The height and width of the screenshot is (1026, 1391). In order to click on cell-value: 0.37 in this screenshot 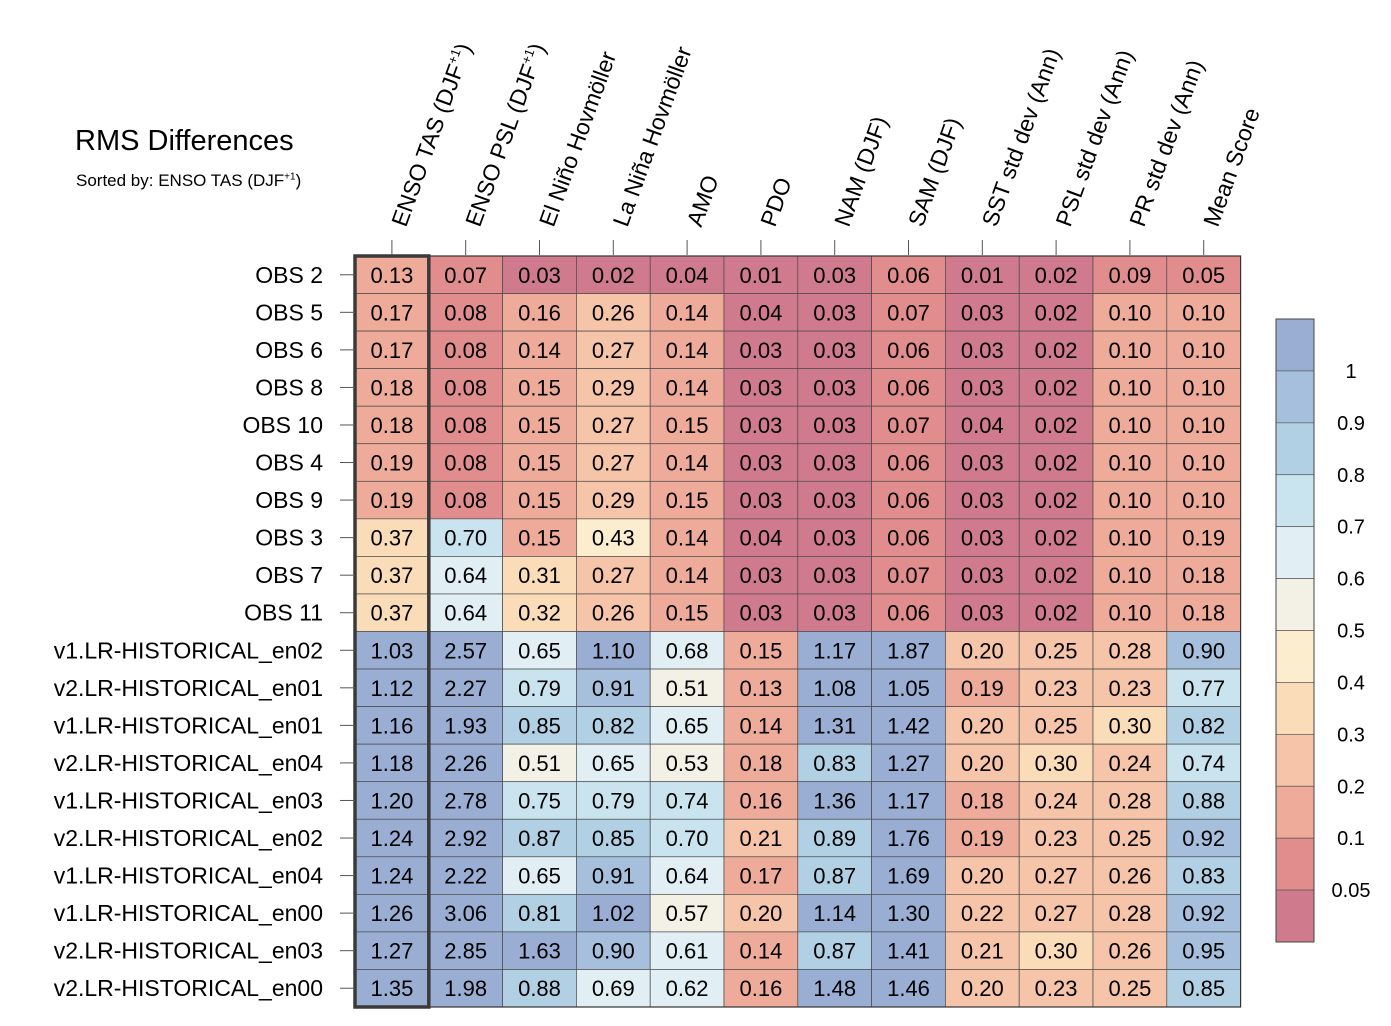, I will do `click(391, 613)`.